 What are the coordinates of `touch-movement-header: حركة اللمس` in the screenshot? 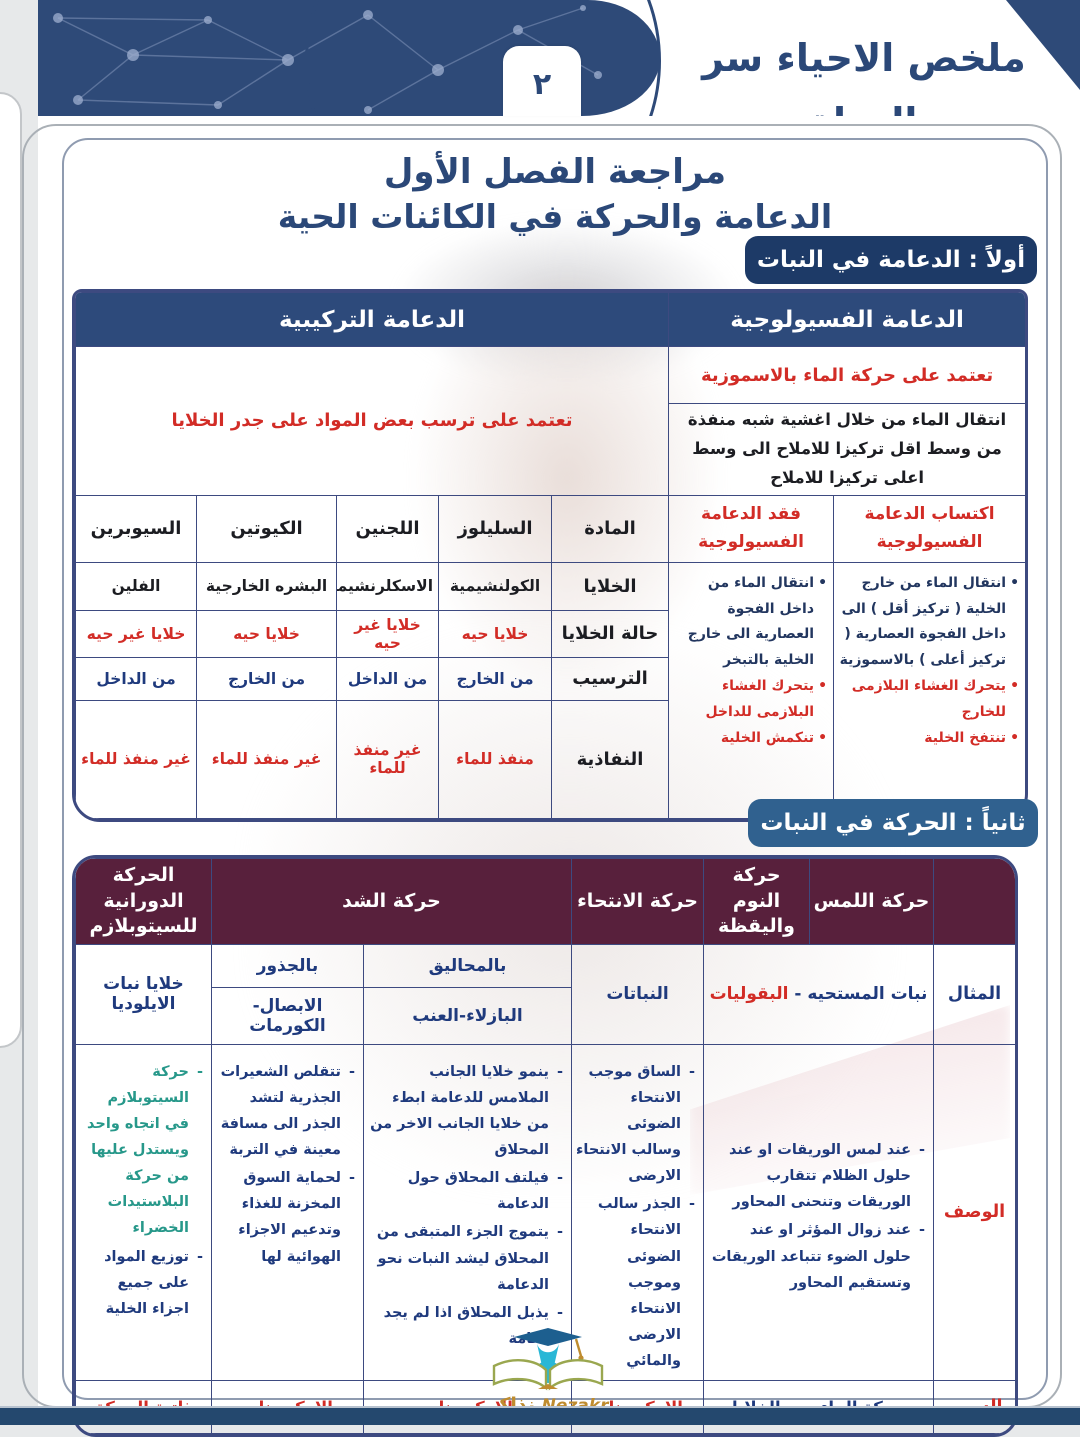 It's located at (871, 901).